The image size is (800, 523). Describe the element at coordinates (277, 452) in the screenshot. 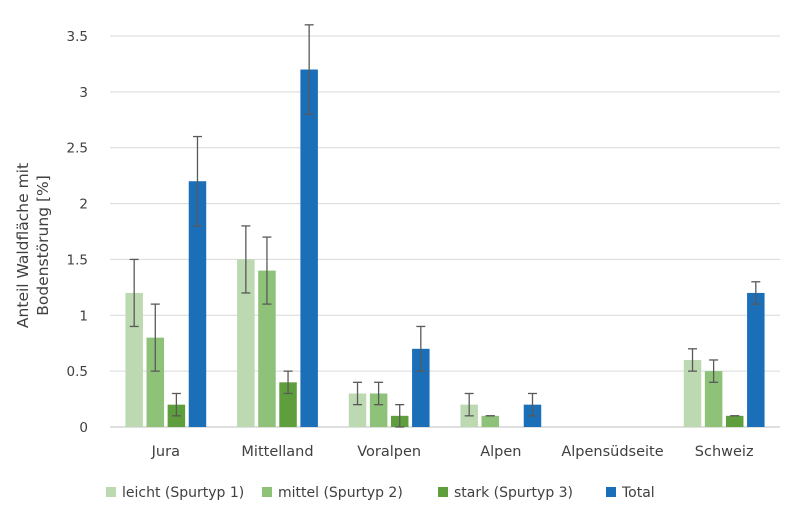

I see `category-label: Mittelland` at that location.